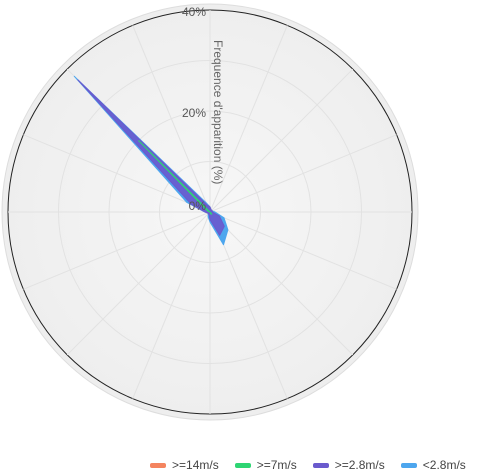  Describe the element at coordinates (276, 465) in the screenshot. I see `legend-label: >=7m/s` at that location.